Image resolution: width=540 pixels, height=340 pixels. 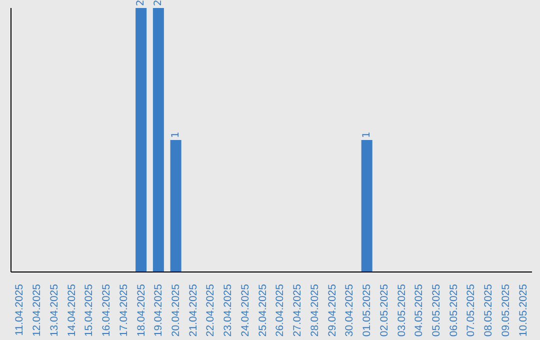 I want to click on x-tick-label: 06.05.2025, so click(x=454, y=310).